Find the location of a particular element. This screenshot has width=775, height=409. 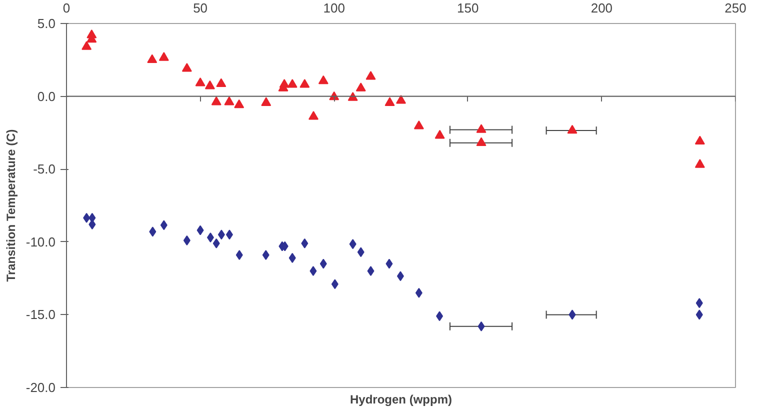

x-tick-label: 50 is located at coordinates (200, 8).